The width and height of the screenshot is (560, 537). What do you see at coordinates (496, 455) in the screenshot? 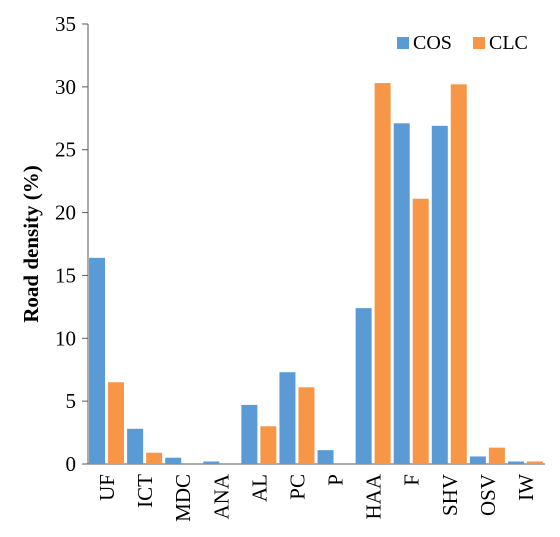
I see `bar-clc-osv` at bounding box center [496, 455].